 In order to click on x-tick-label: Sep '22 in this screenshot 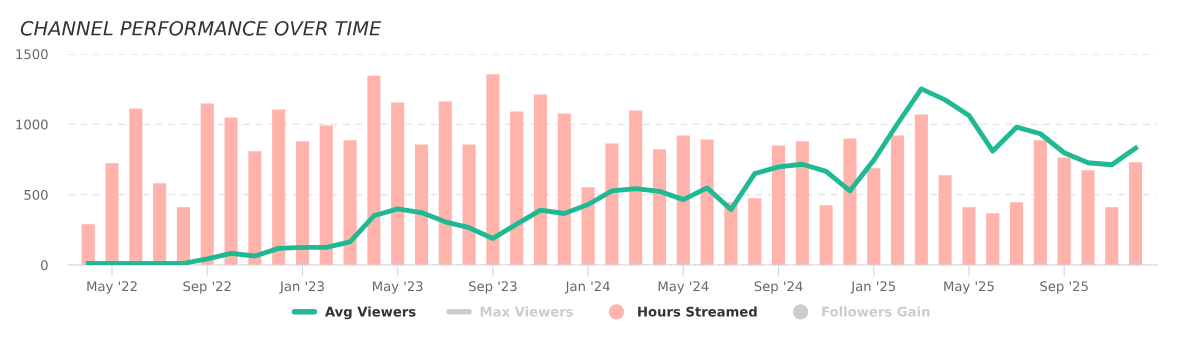, I will do `click(207, 287)`.